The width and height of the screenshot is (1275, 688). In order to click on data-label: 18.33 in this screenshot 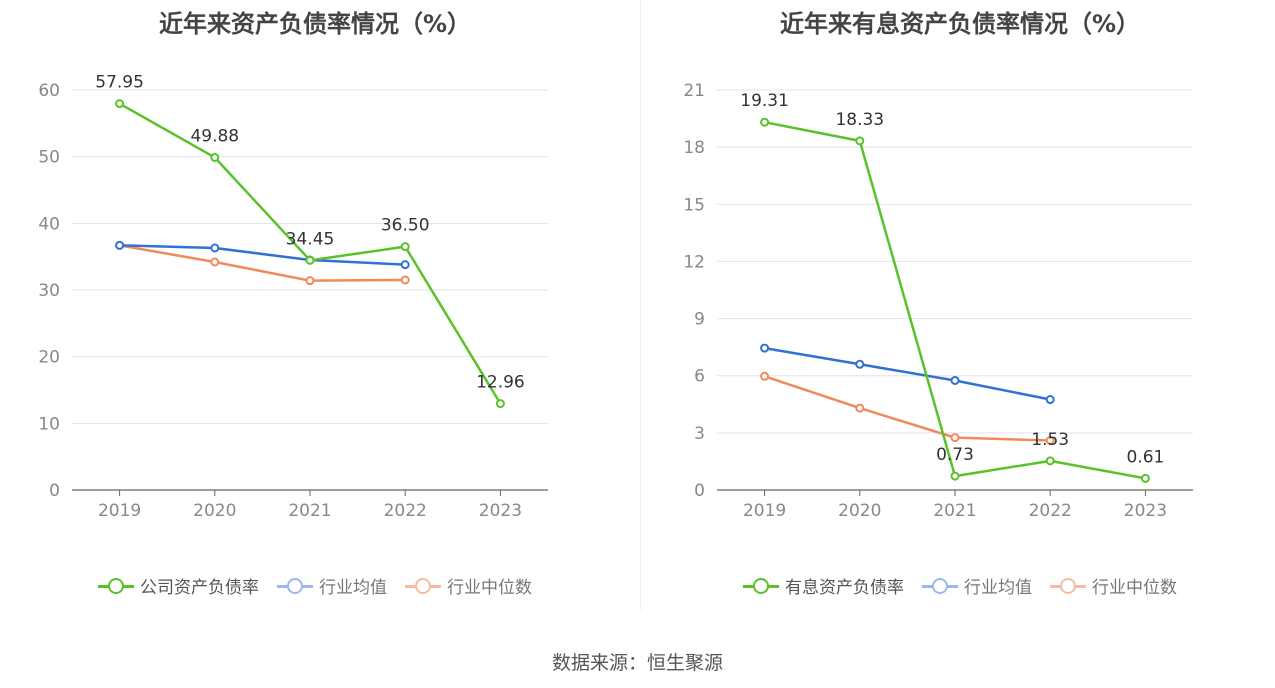, I will do `click(859, 120)`.